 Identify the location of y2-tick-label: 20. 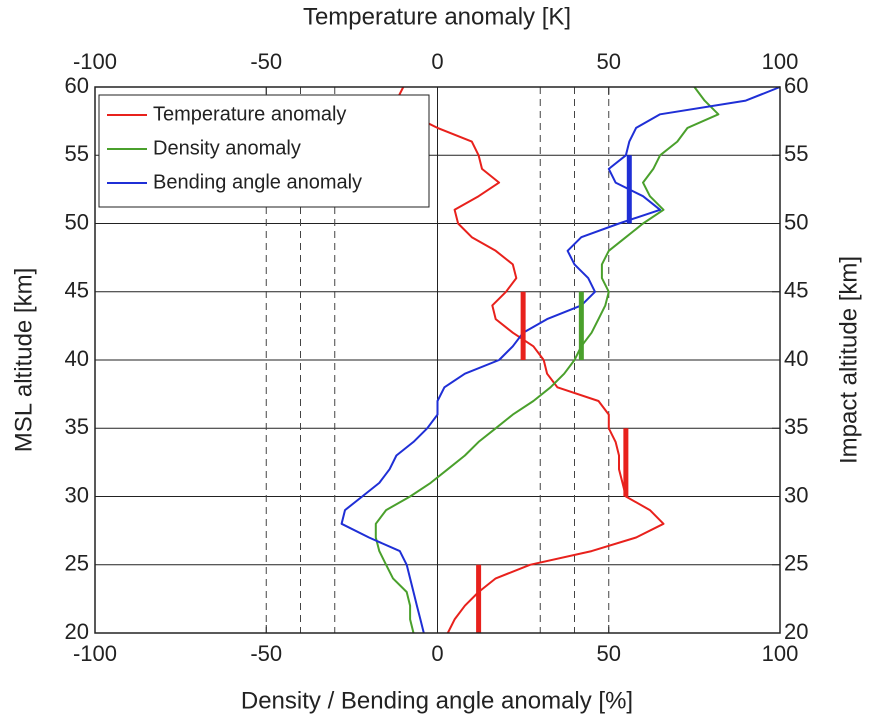
(796, 631).